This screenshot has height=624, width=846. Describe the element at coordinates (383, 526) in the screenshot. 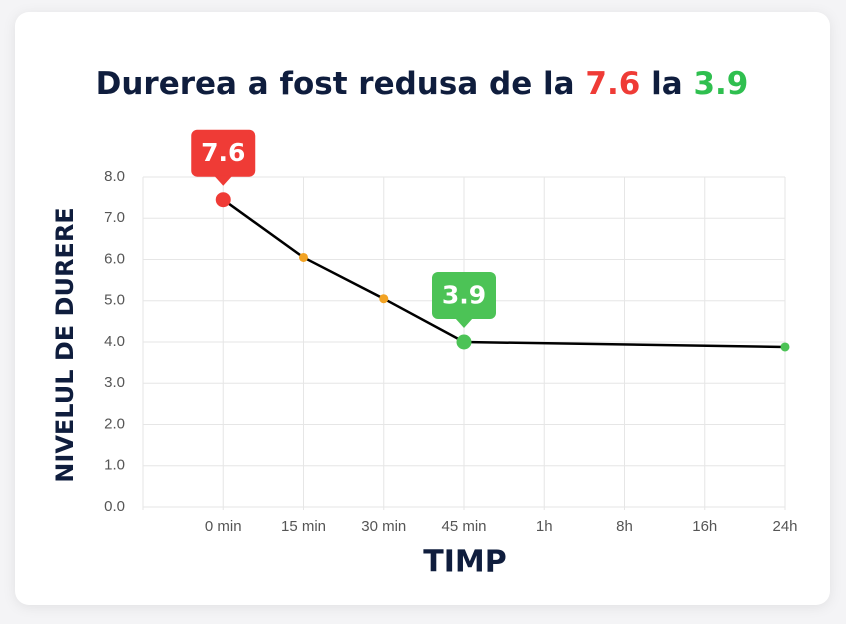

I see `x-tick-label: 30 min` at that location.